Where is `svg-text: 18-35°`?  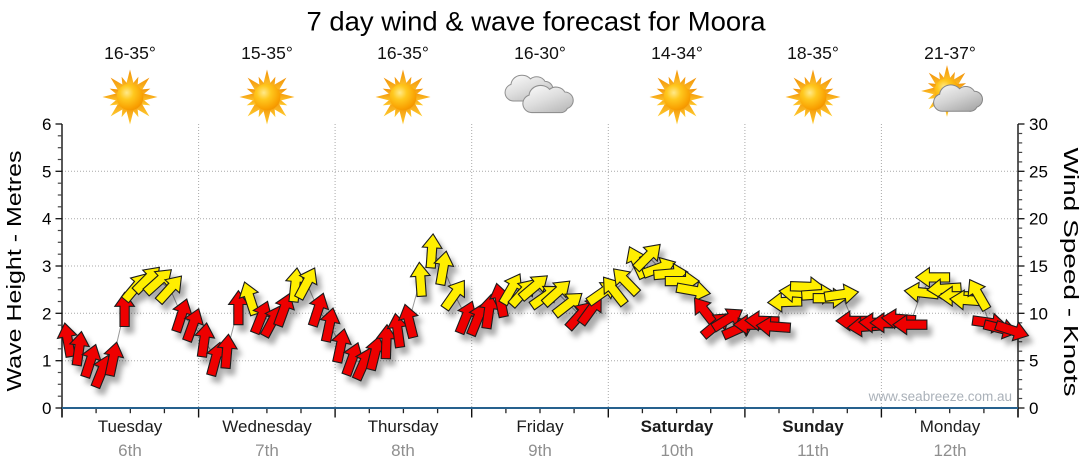 svg-text: 18-35° is located at coordinates (813, 53).